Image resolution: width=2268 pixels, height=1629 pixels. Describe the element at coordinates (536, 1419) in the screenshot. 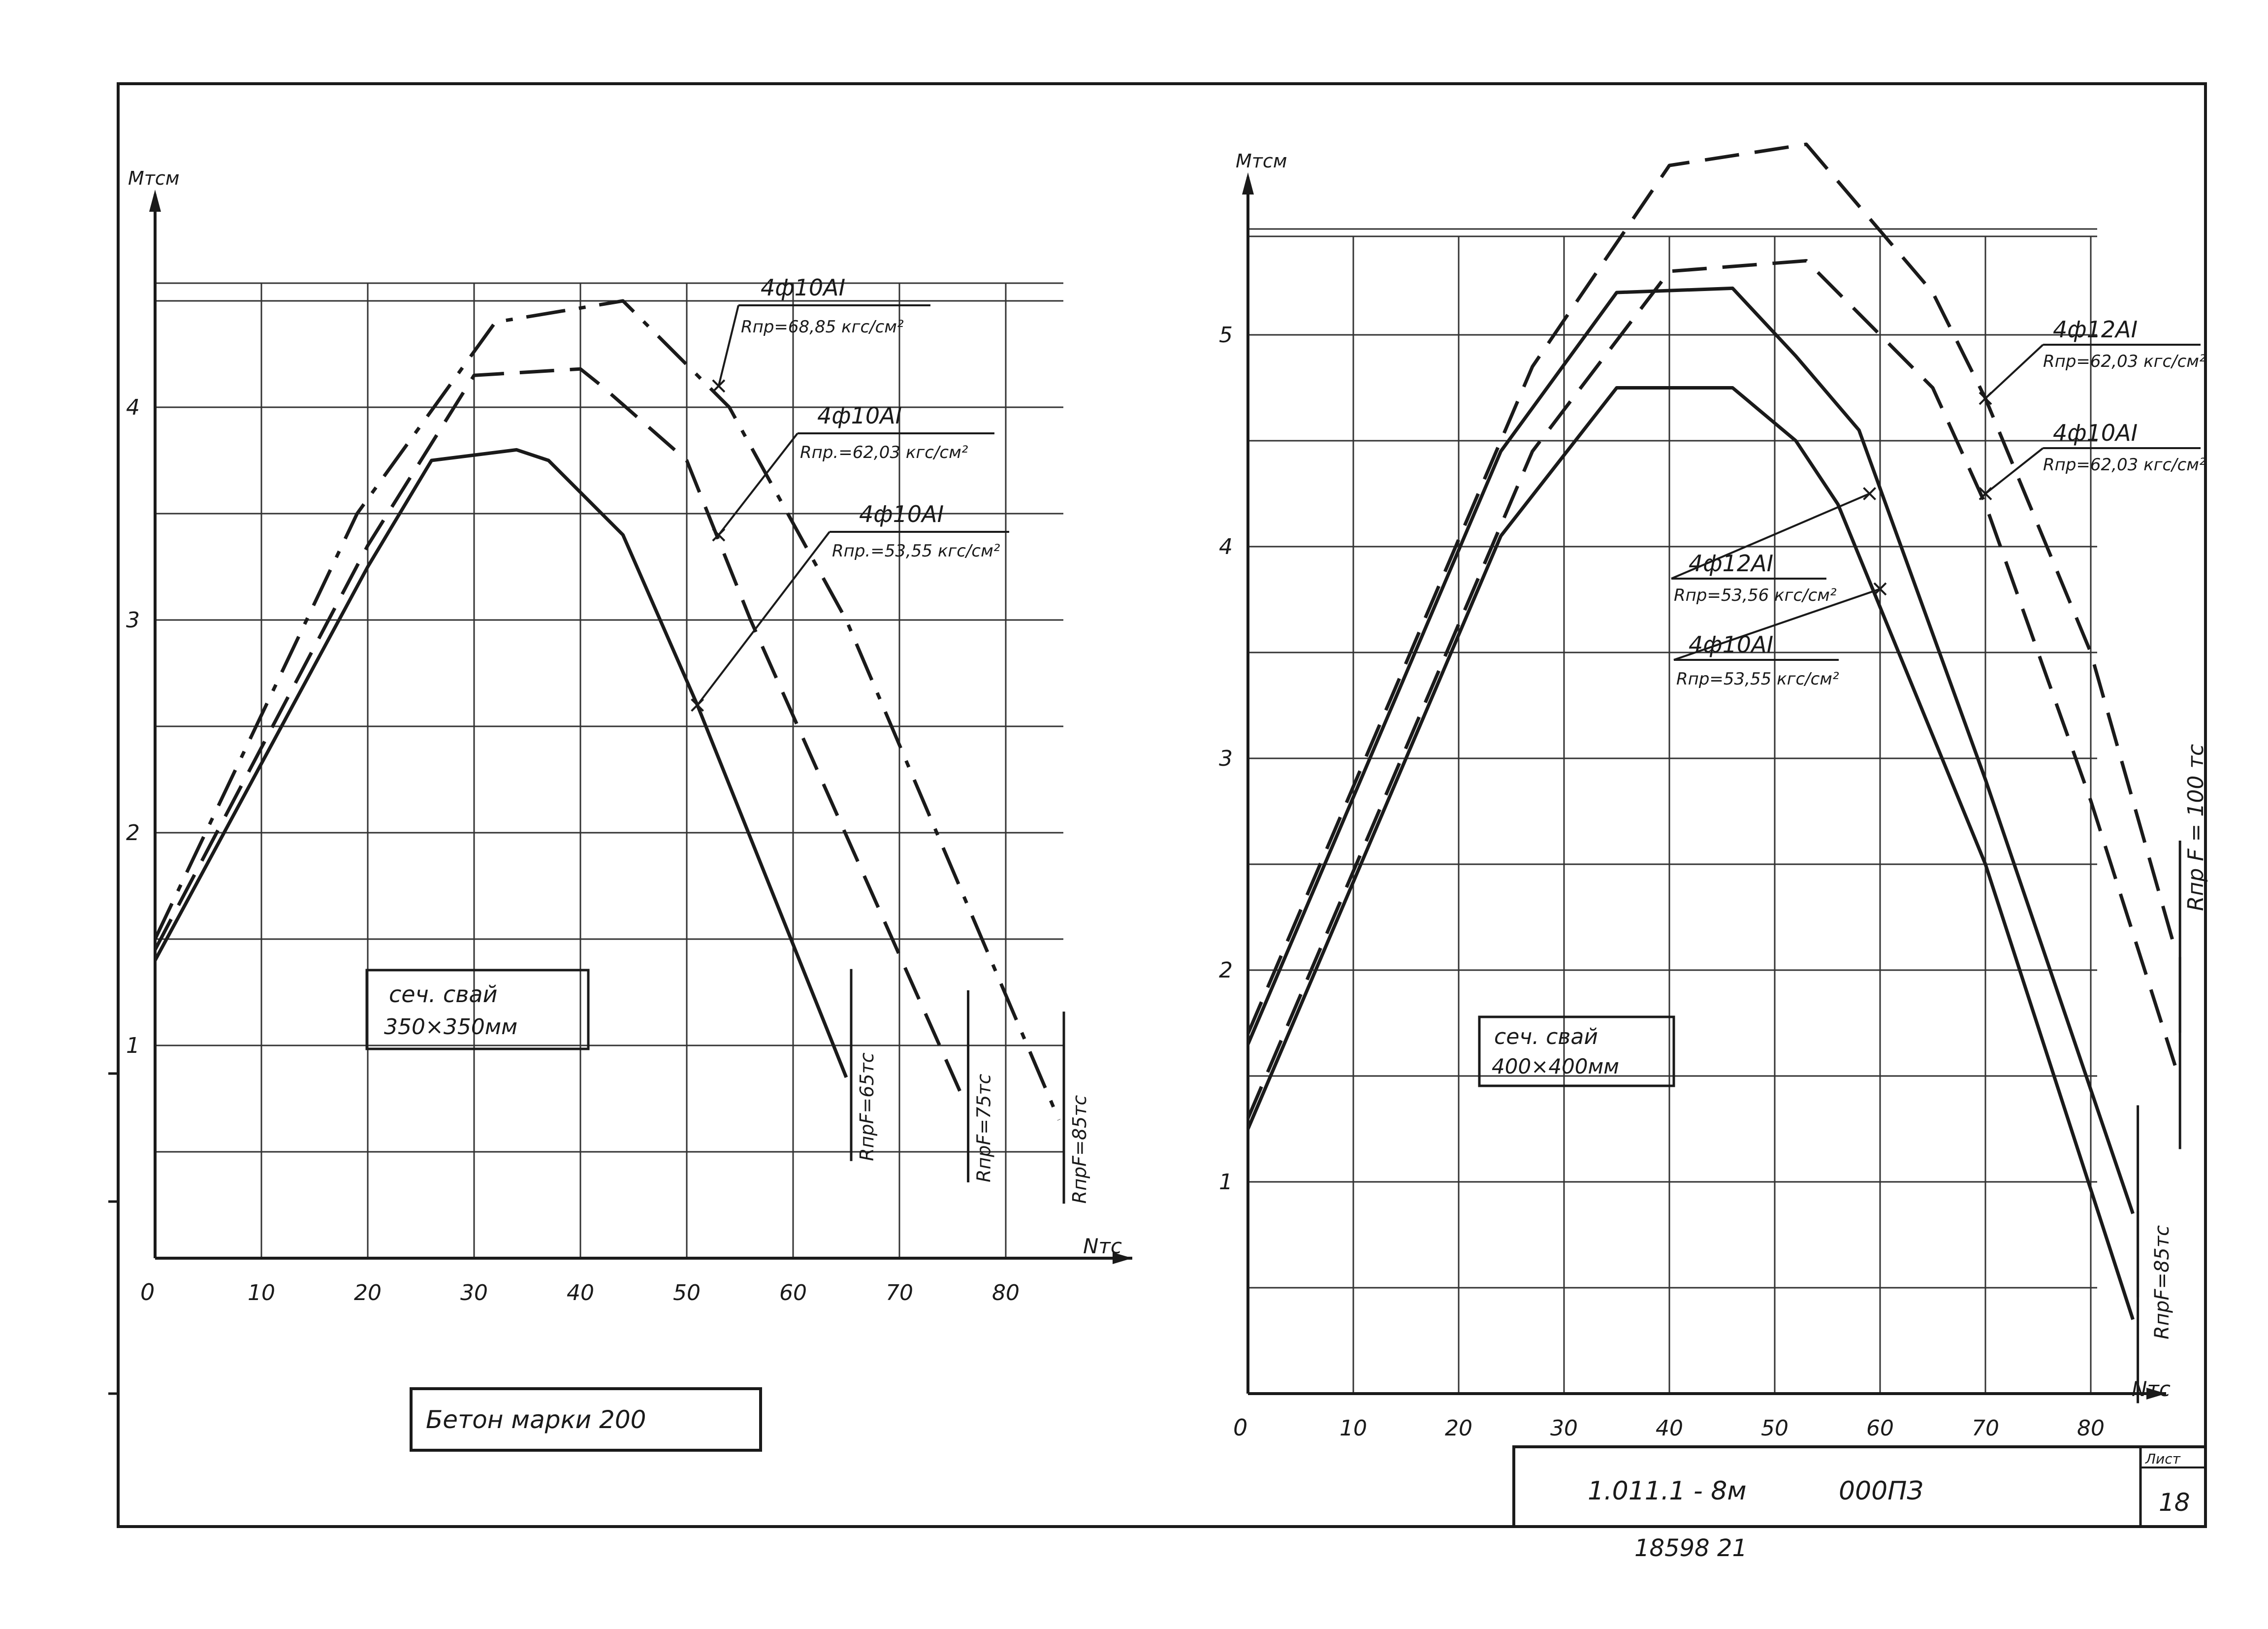

I see `concrete-grade-label: Бетон марки 200` at that location.